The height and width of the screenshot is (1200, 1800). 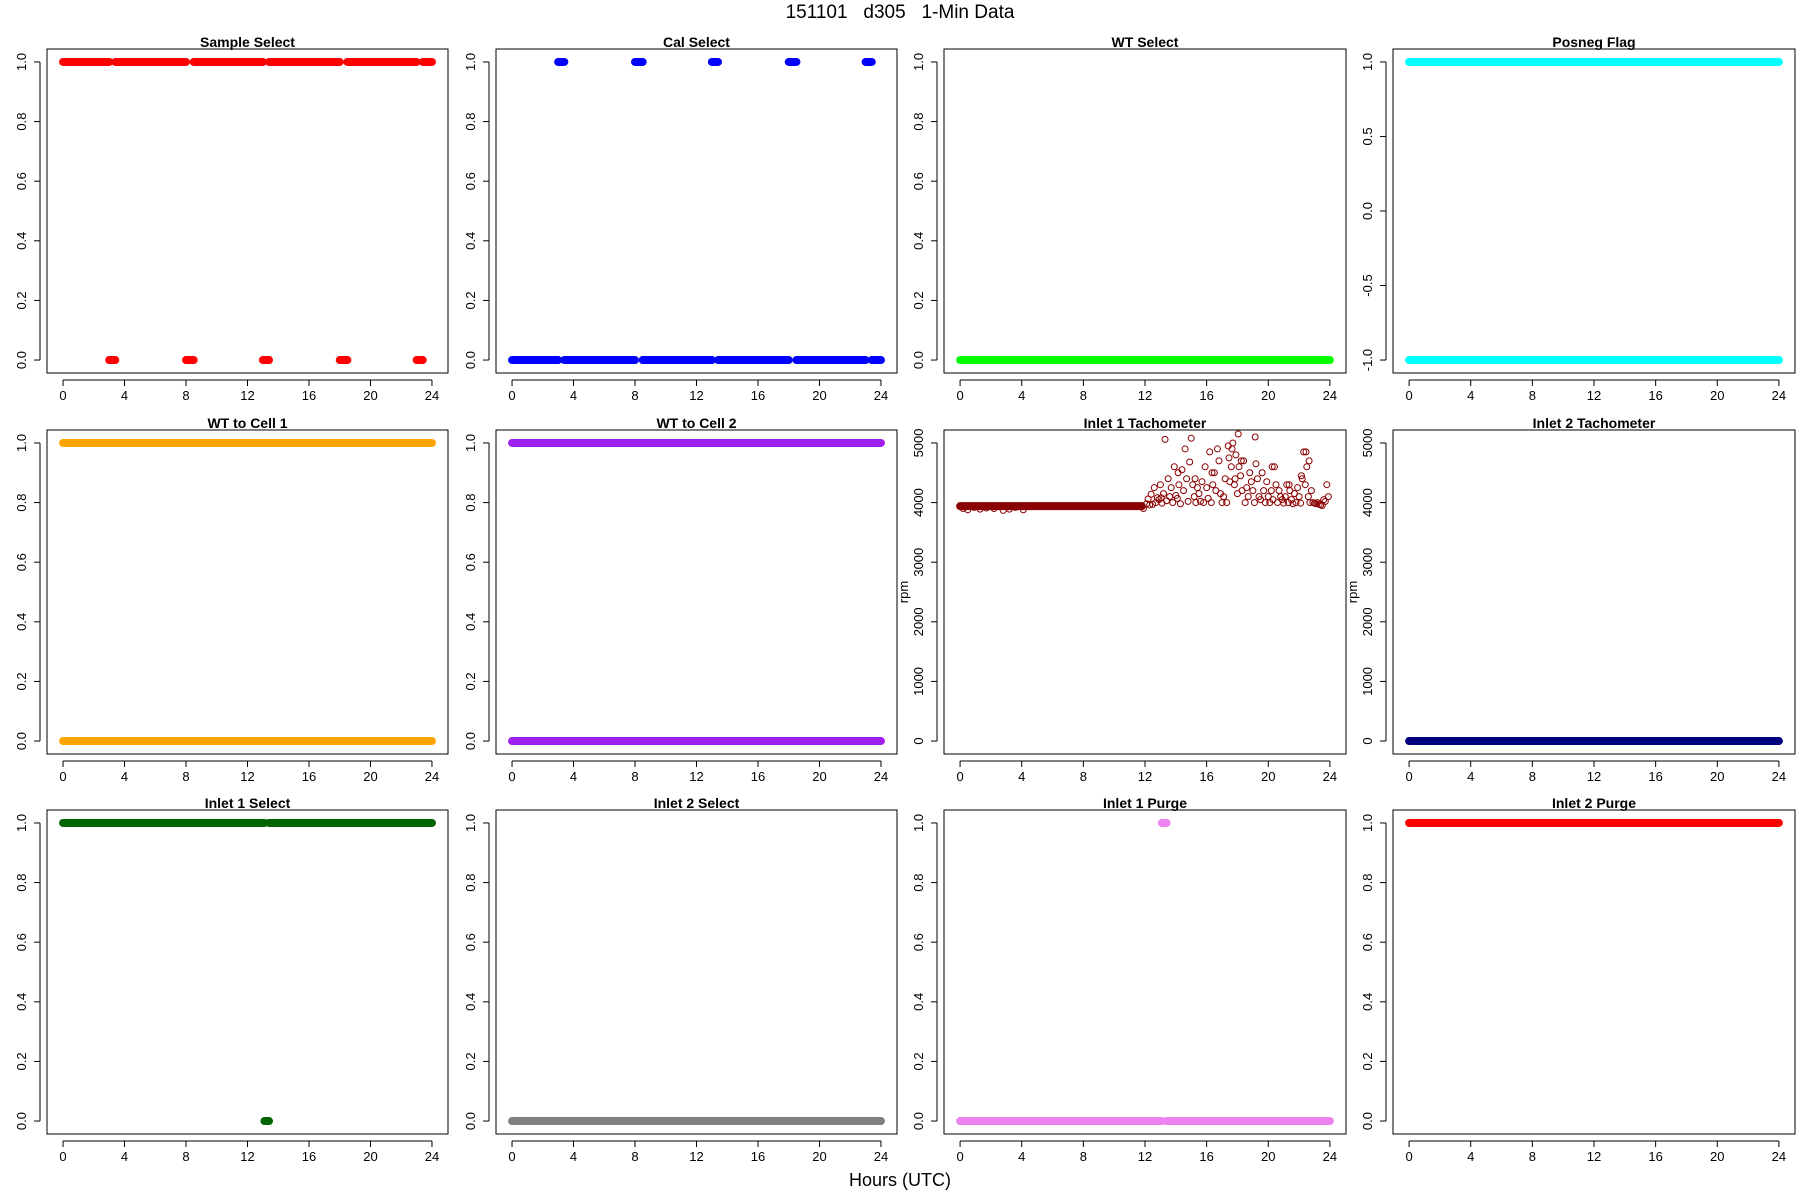 I want to click on inlet-2-select-y-tick-label: 0.6, so click(x=470, y=942).